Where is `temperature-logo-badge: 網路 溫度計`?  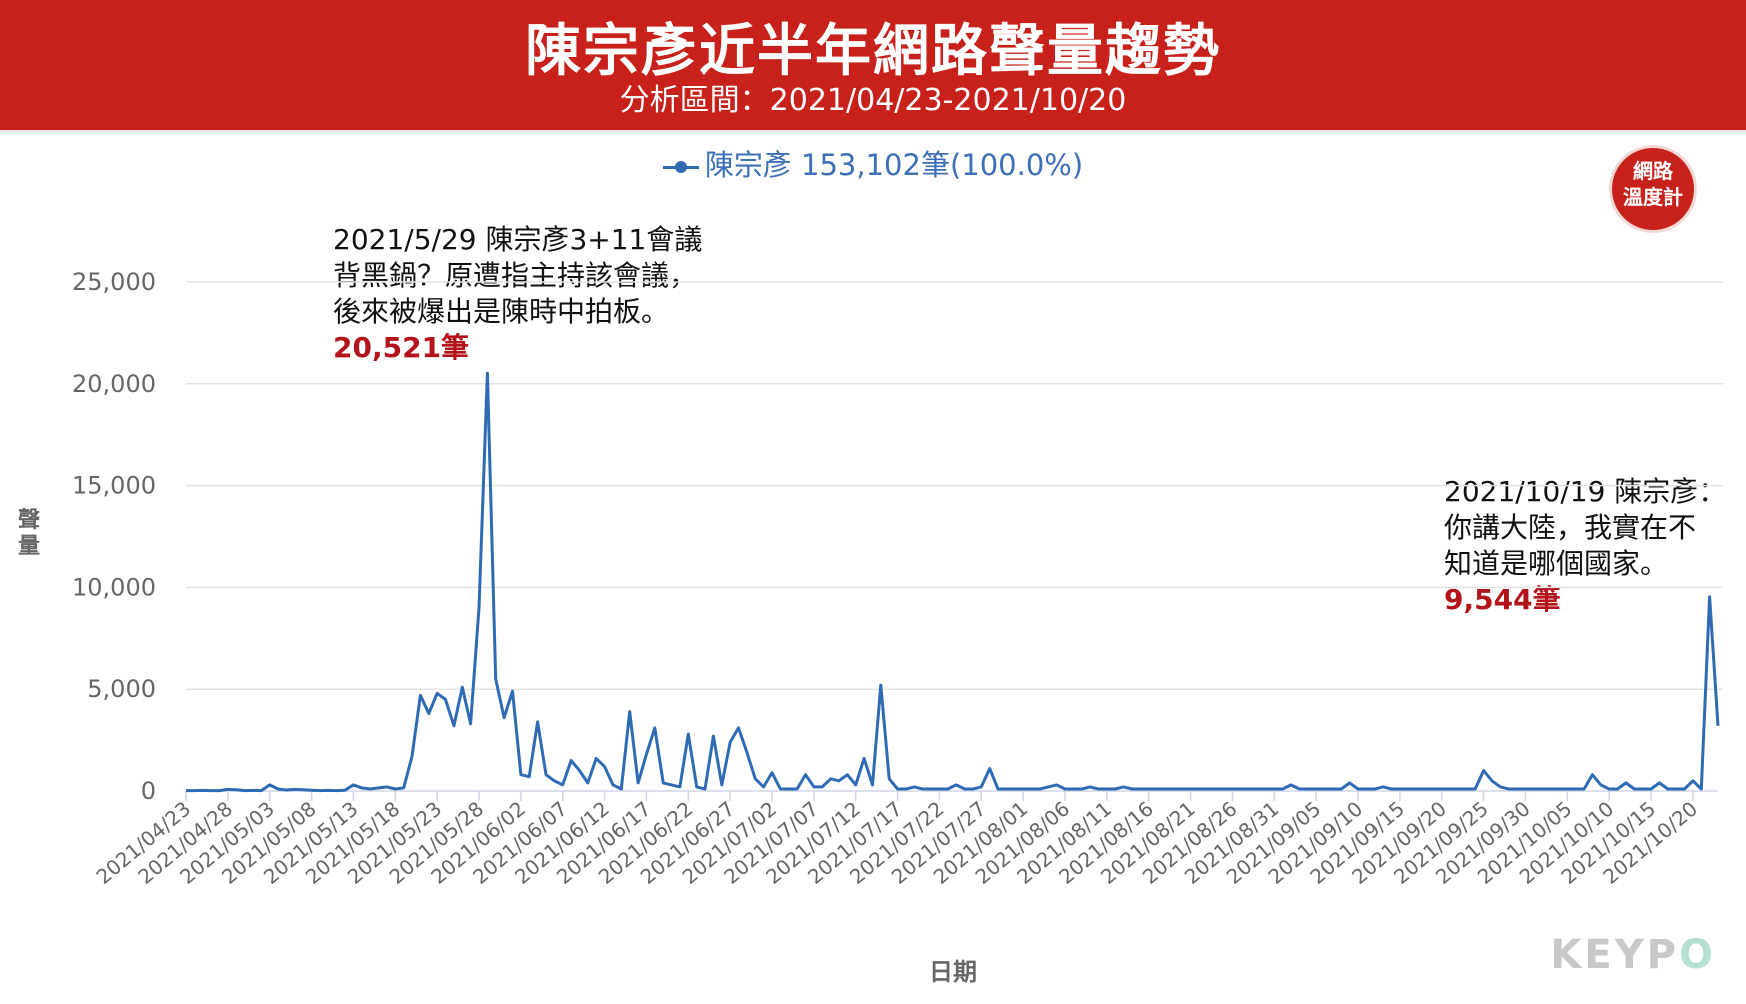
temperature-logo-badge: 網路 溫度計 is located at coordinates (1653, 189).